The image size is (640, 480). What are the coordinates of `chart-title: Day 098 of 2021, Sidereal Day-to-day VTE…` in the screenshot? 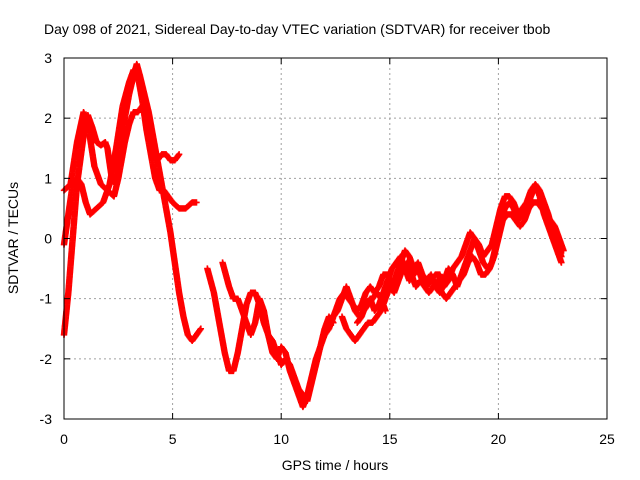 It's located at (297, 29).